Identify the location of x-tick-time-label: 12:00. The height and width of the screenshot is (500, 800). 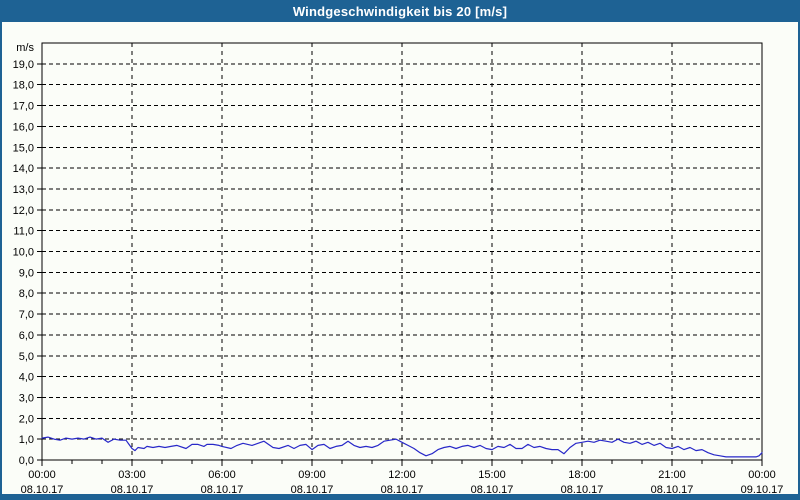
(402, 475).